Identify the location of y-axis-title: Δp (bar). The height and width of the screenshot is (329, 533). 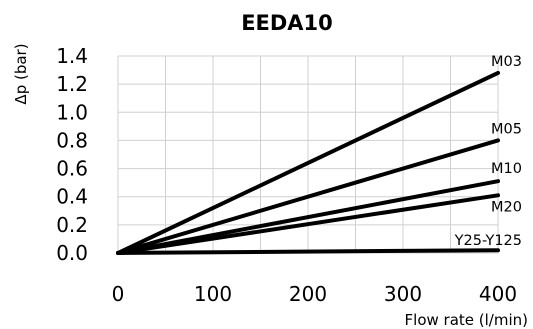
(21, 73).